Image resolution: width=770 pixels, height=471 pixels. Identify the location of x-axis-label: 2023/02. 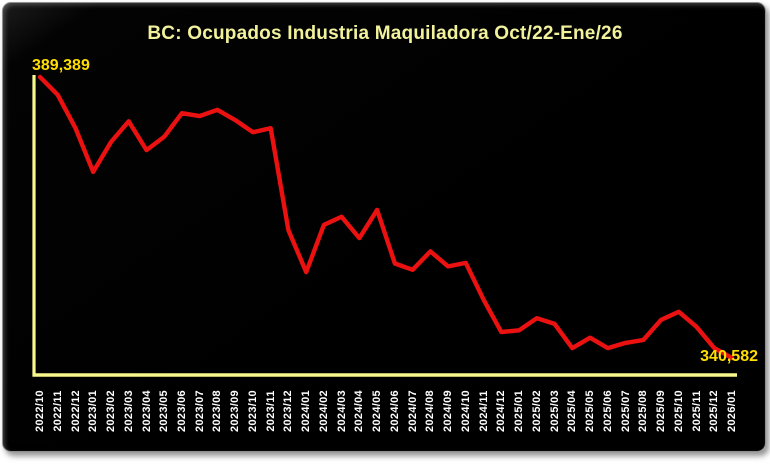
(111, 411).